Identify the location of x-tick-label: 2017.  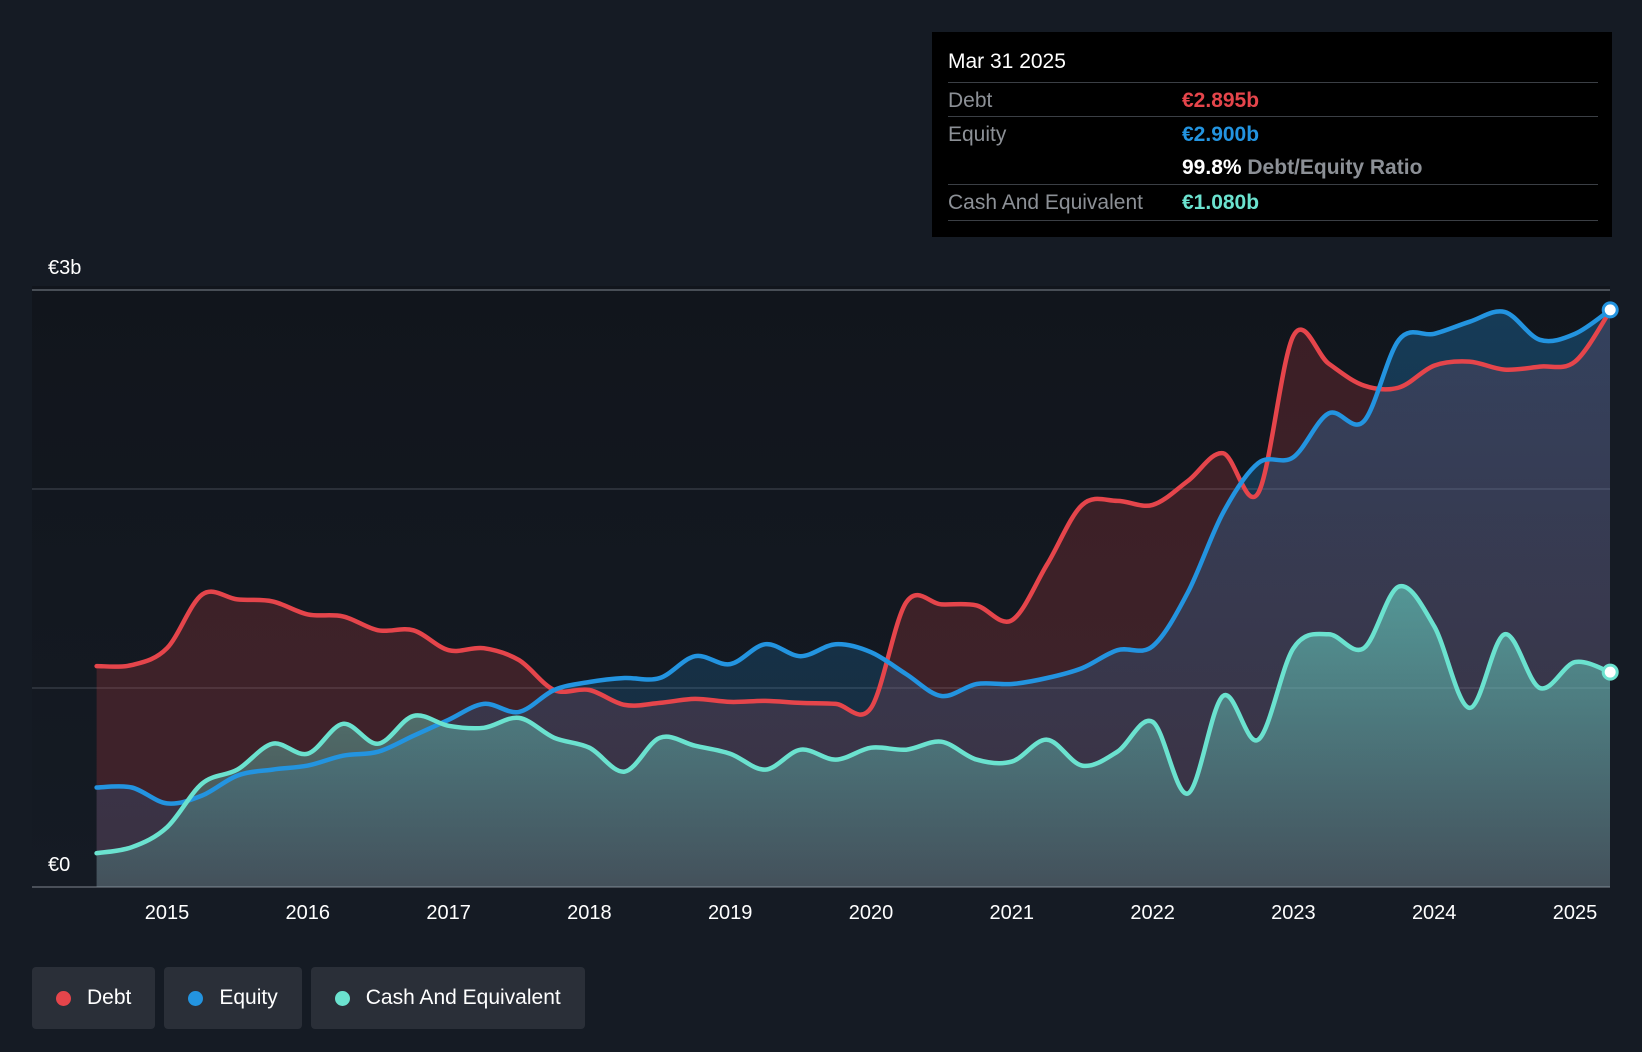
(448, 913).